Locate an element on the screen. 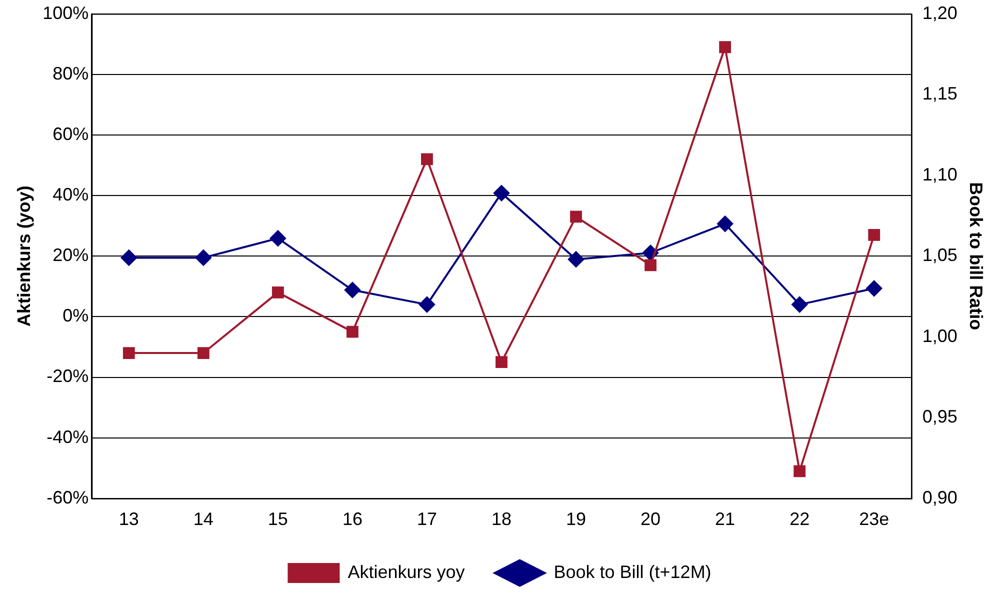 This screenshot has height=596, width=1000. x-tick-label: 16 is located at coordinates (352, 519).